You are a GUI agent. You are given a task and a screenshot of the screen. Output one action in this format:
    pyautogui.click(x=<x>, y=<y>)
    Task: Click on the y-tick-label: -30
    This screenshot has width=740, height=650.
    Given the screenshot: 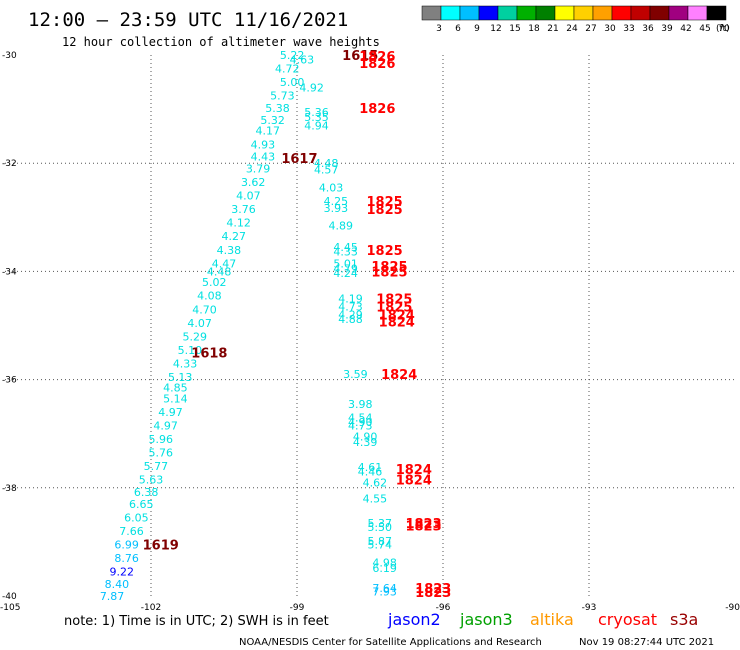 What is the action you would take?
    pyautogui.click(x=9, y=56)
    